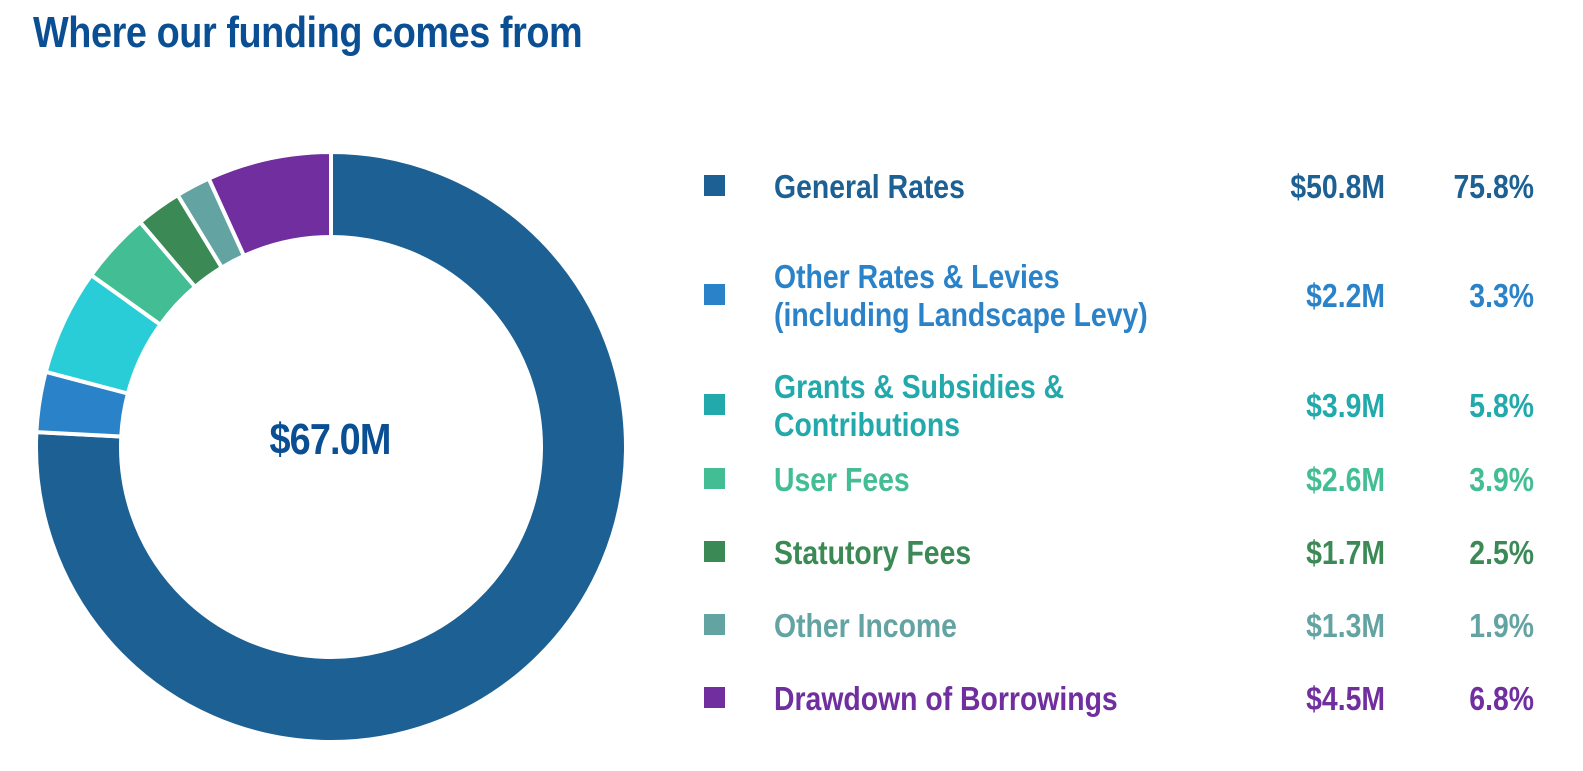  I want to click on legend-label-line: Other Income, so click(865, 625).